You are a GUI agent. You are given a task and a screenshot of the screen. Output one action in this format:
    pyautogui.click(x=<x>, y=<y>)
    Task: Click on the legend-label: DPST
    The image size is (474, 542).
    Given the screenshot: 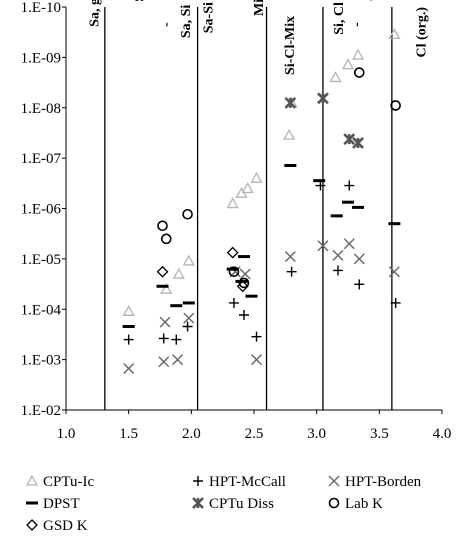 What is the action you would take?
    pyautogui.click(x=61, y=504)
    